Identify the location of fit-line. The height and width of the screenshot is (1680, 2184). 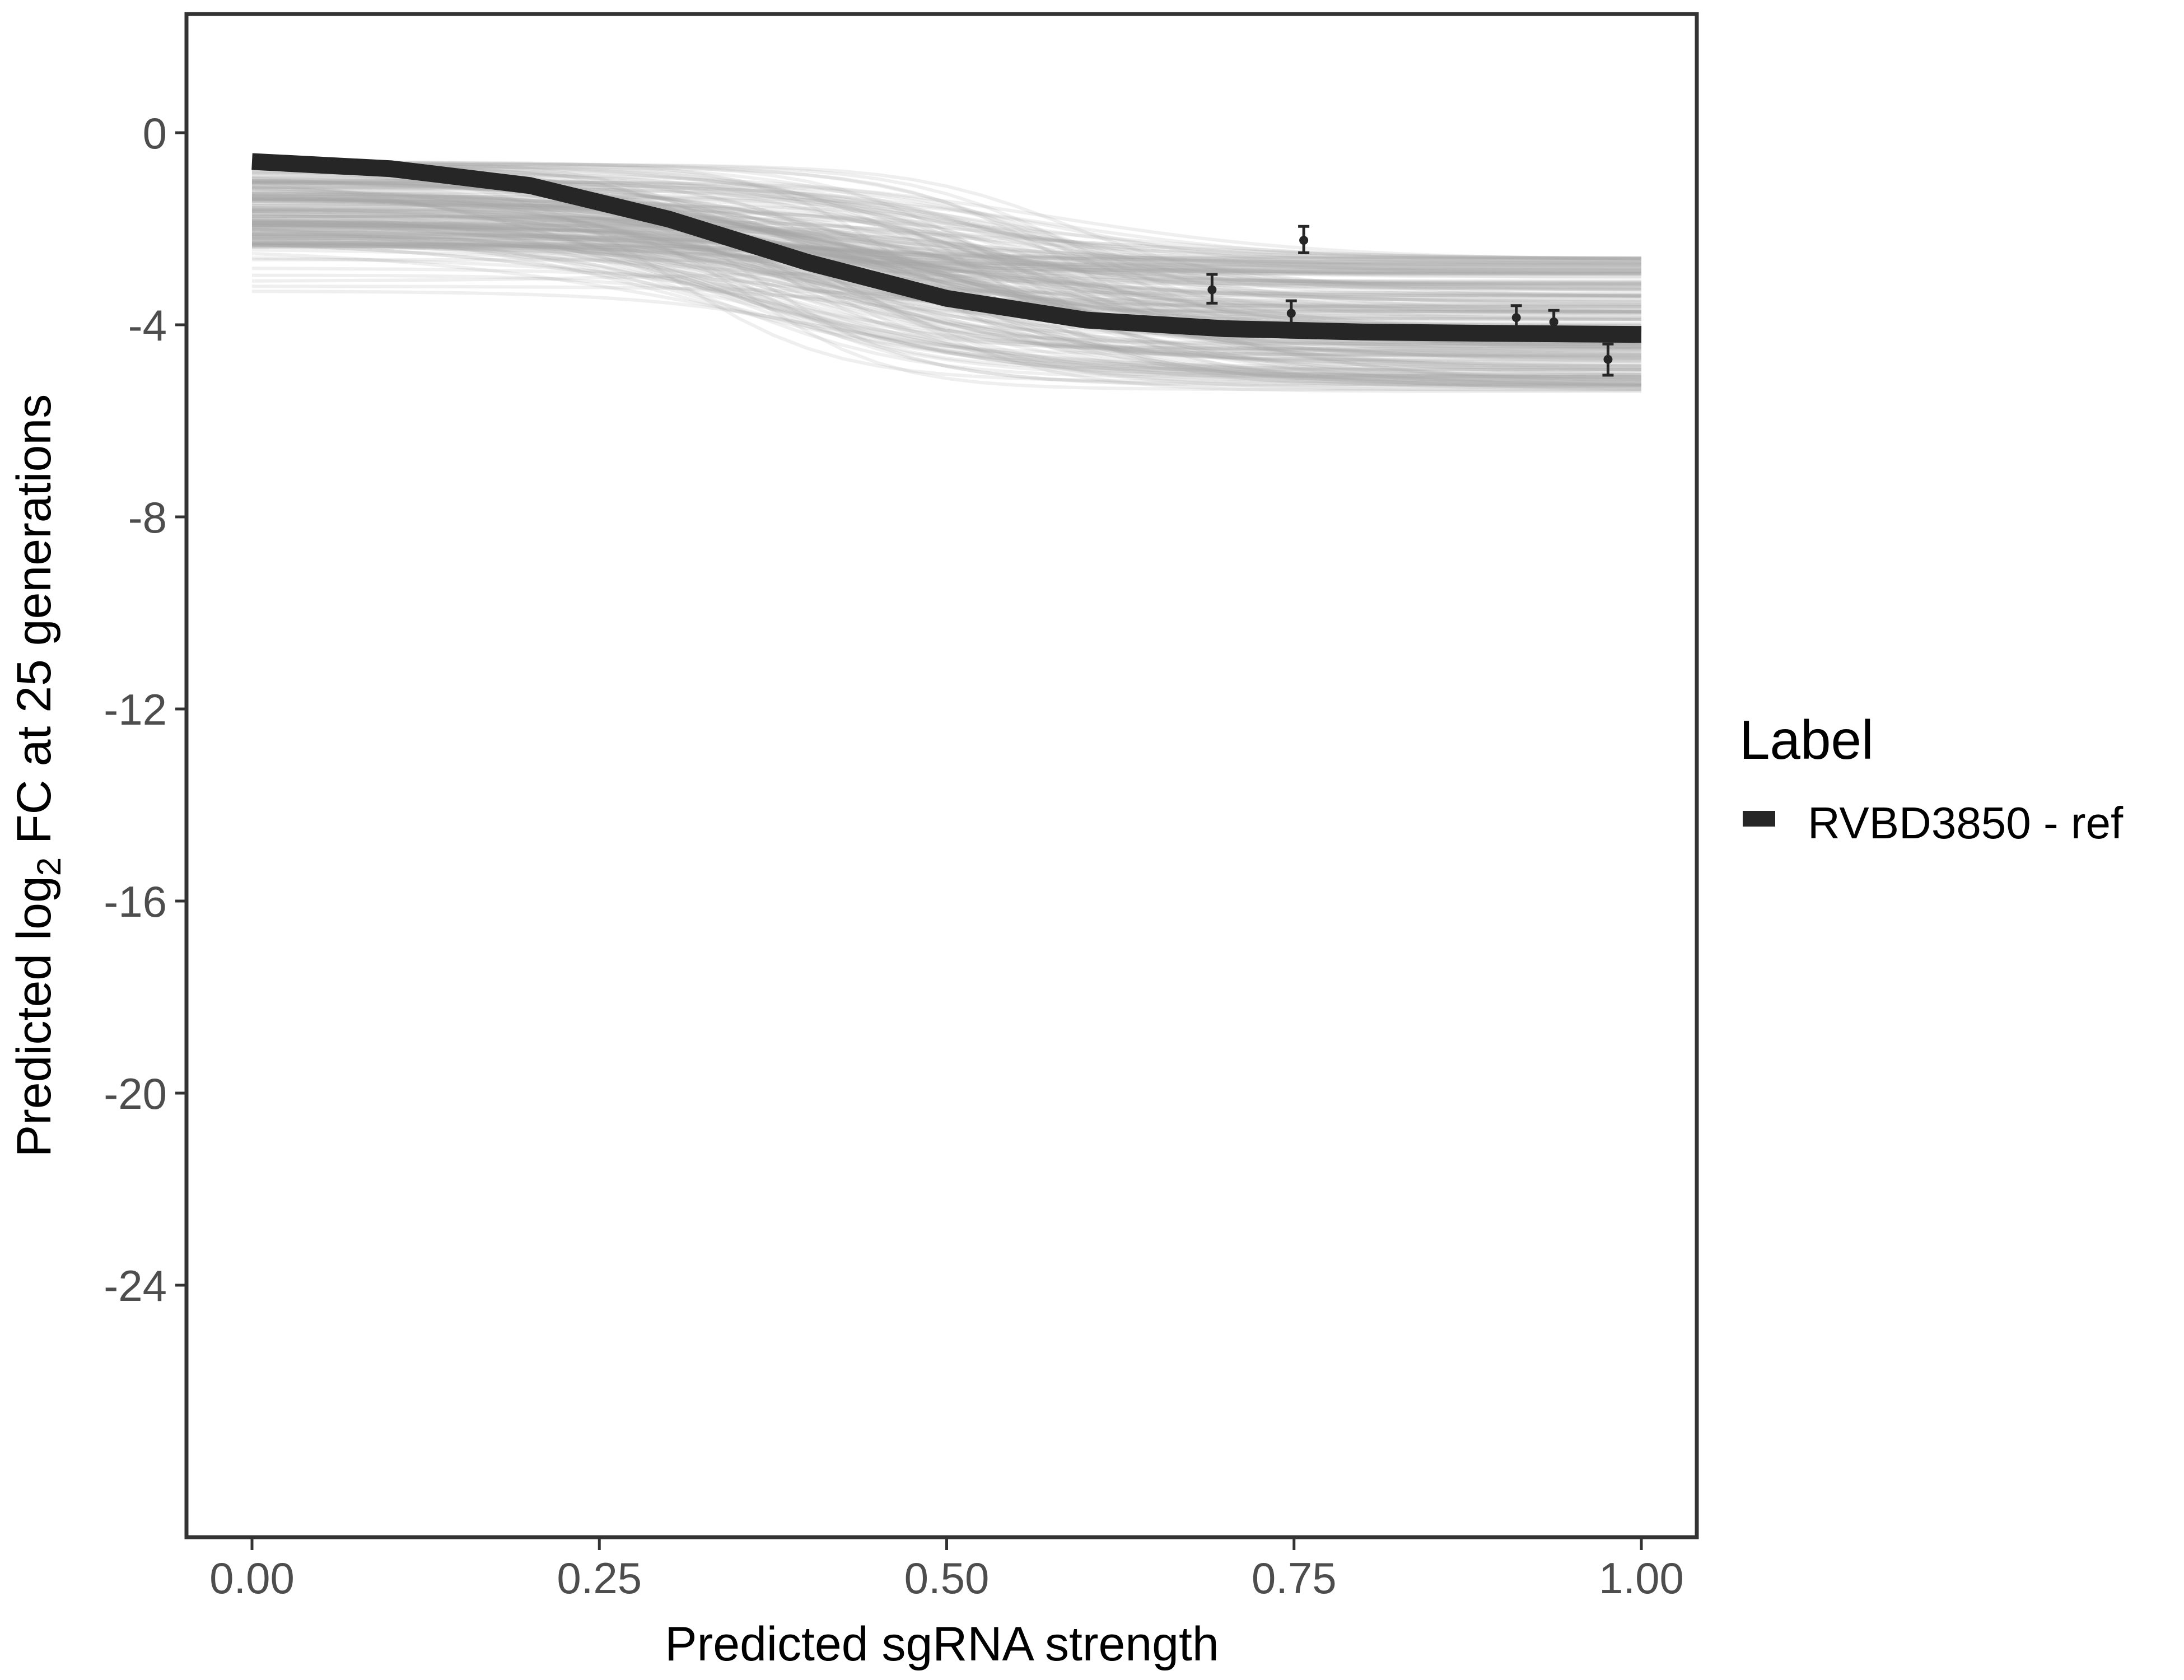
(947, 248).